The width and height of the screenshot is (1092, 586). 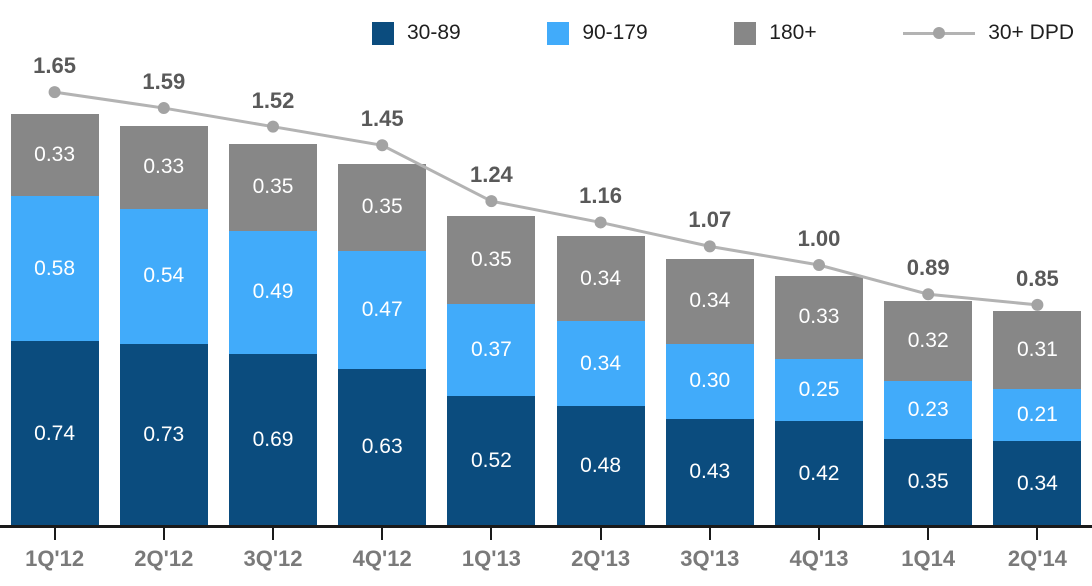 What do you see at coordinates (546, 526) in the screenshot?
I see `x-axis-line` at bounding box center [546, 526].